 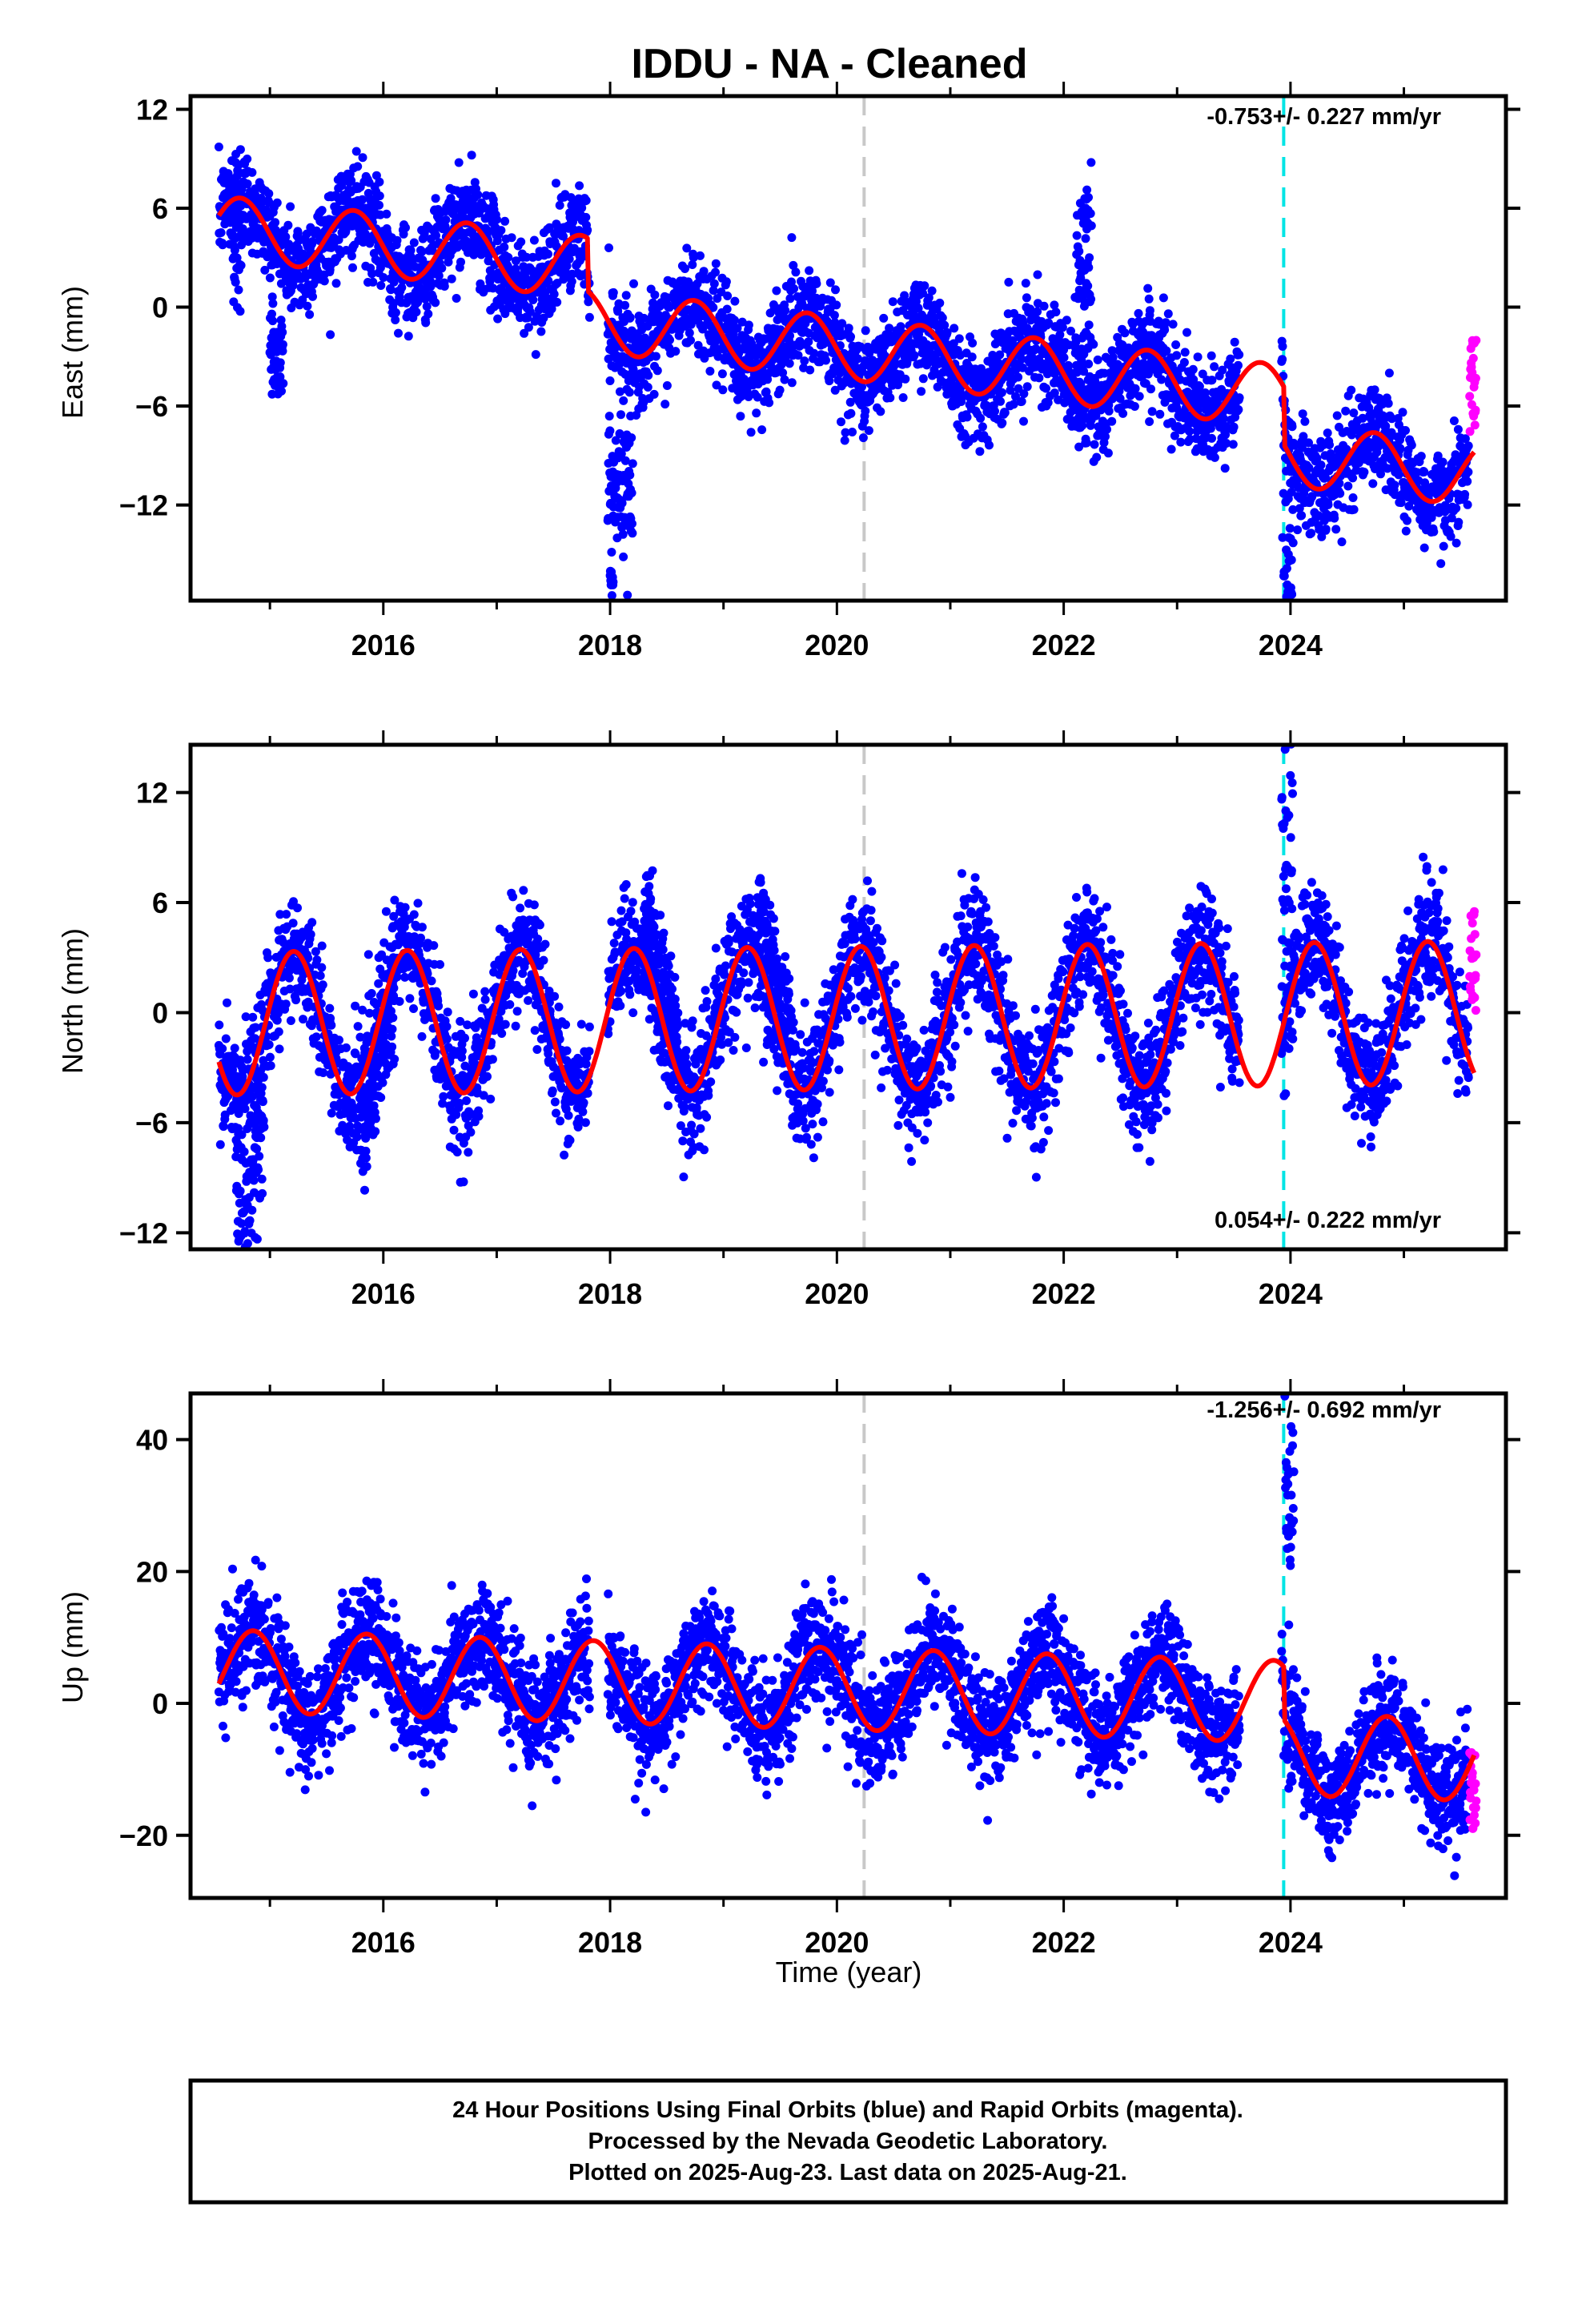 What do you see at coordinates (383, 645) in the screenshot?
I see `east-xtick-label: 2016` at bounding box center [383, 645].